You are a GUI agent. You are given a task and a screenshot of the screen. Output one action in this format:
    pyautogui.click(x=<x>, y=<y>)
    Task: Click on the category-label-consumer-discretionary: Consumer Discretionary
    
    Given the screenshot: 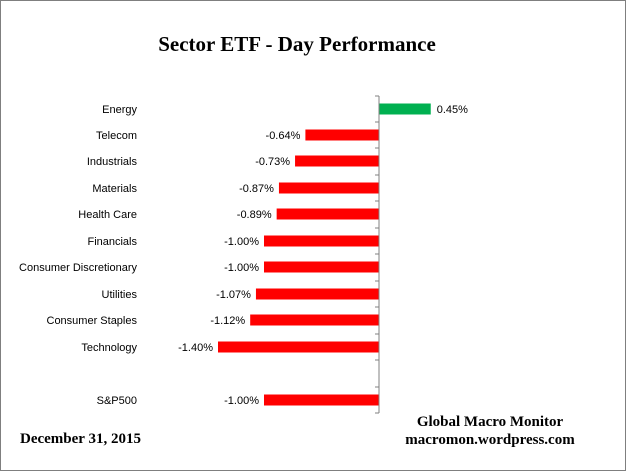 What is the action you would take?
    pyautogui.click(x=78, y=268)
    